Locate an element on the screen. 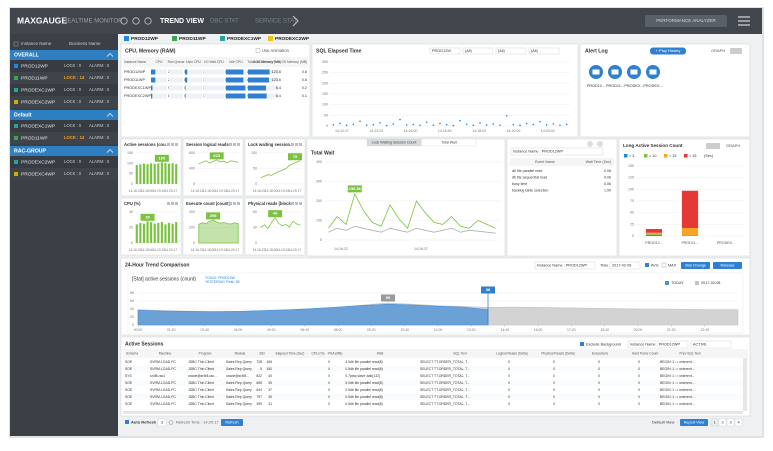 This screenshot has width=773, height=451. trend-button is located at coordinates (727, 265).